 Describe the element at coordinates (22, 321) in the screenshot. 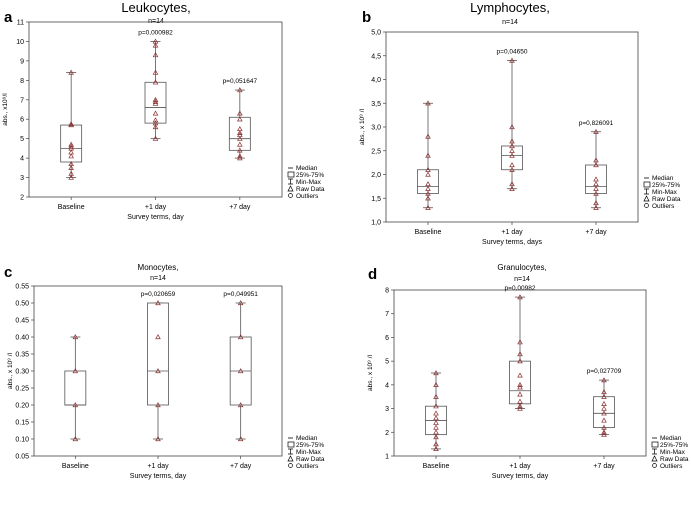

I see `y-tick-label: 0.45` at that location.